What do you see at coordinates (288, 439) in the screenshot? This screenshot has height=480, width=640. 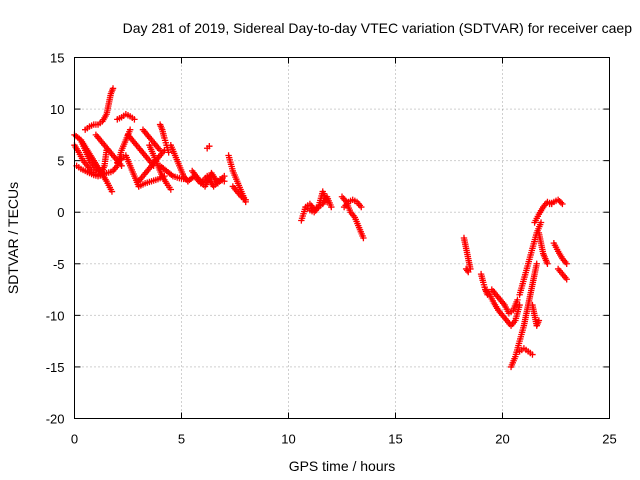 I see `x-tick-label: 10` at bounding box center [288, 439].